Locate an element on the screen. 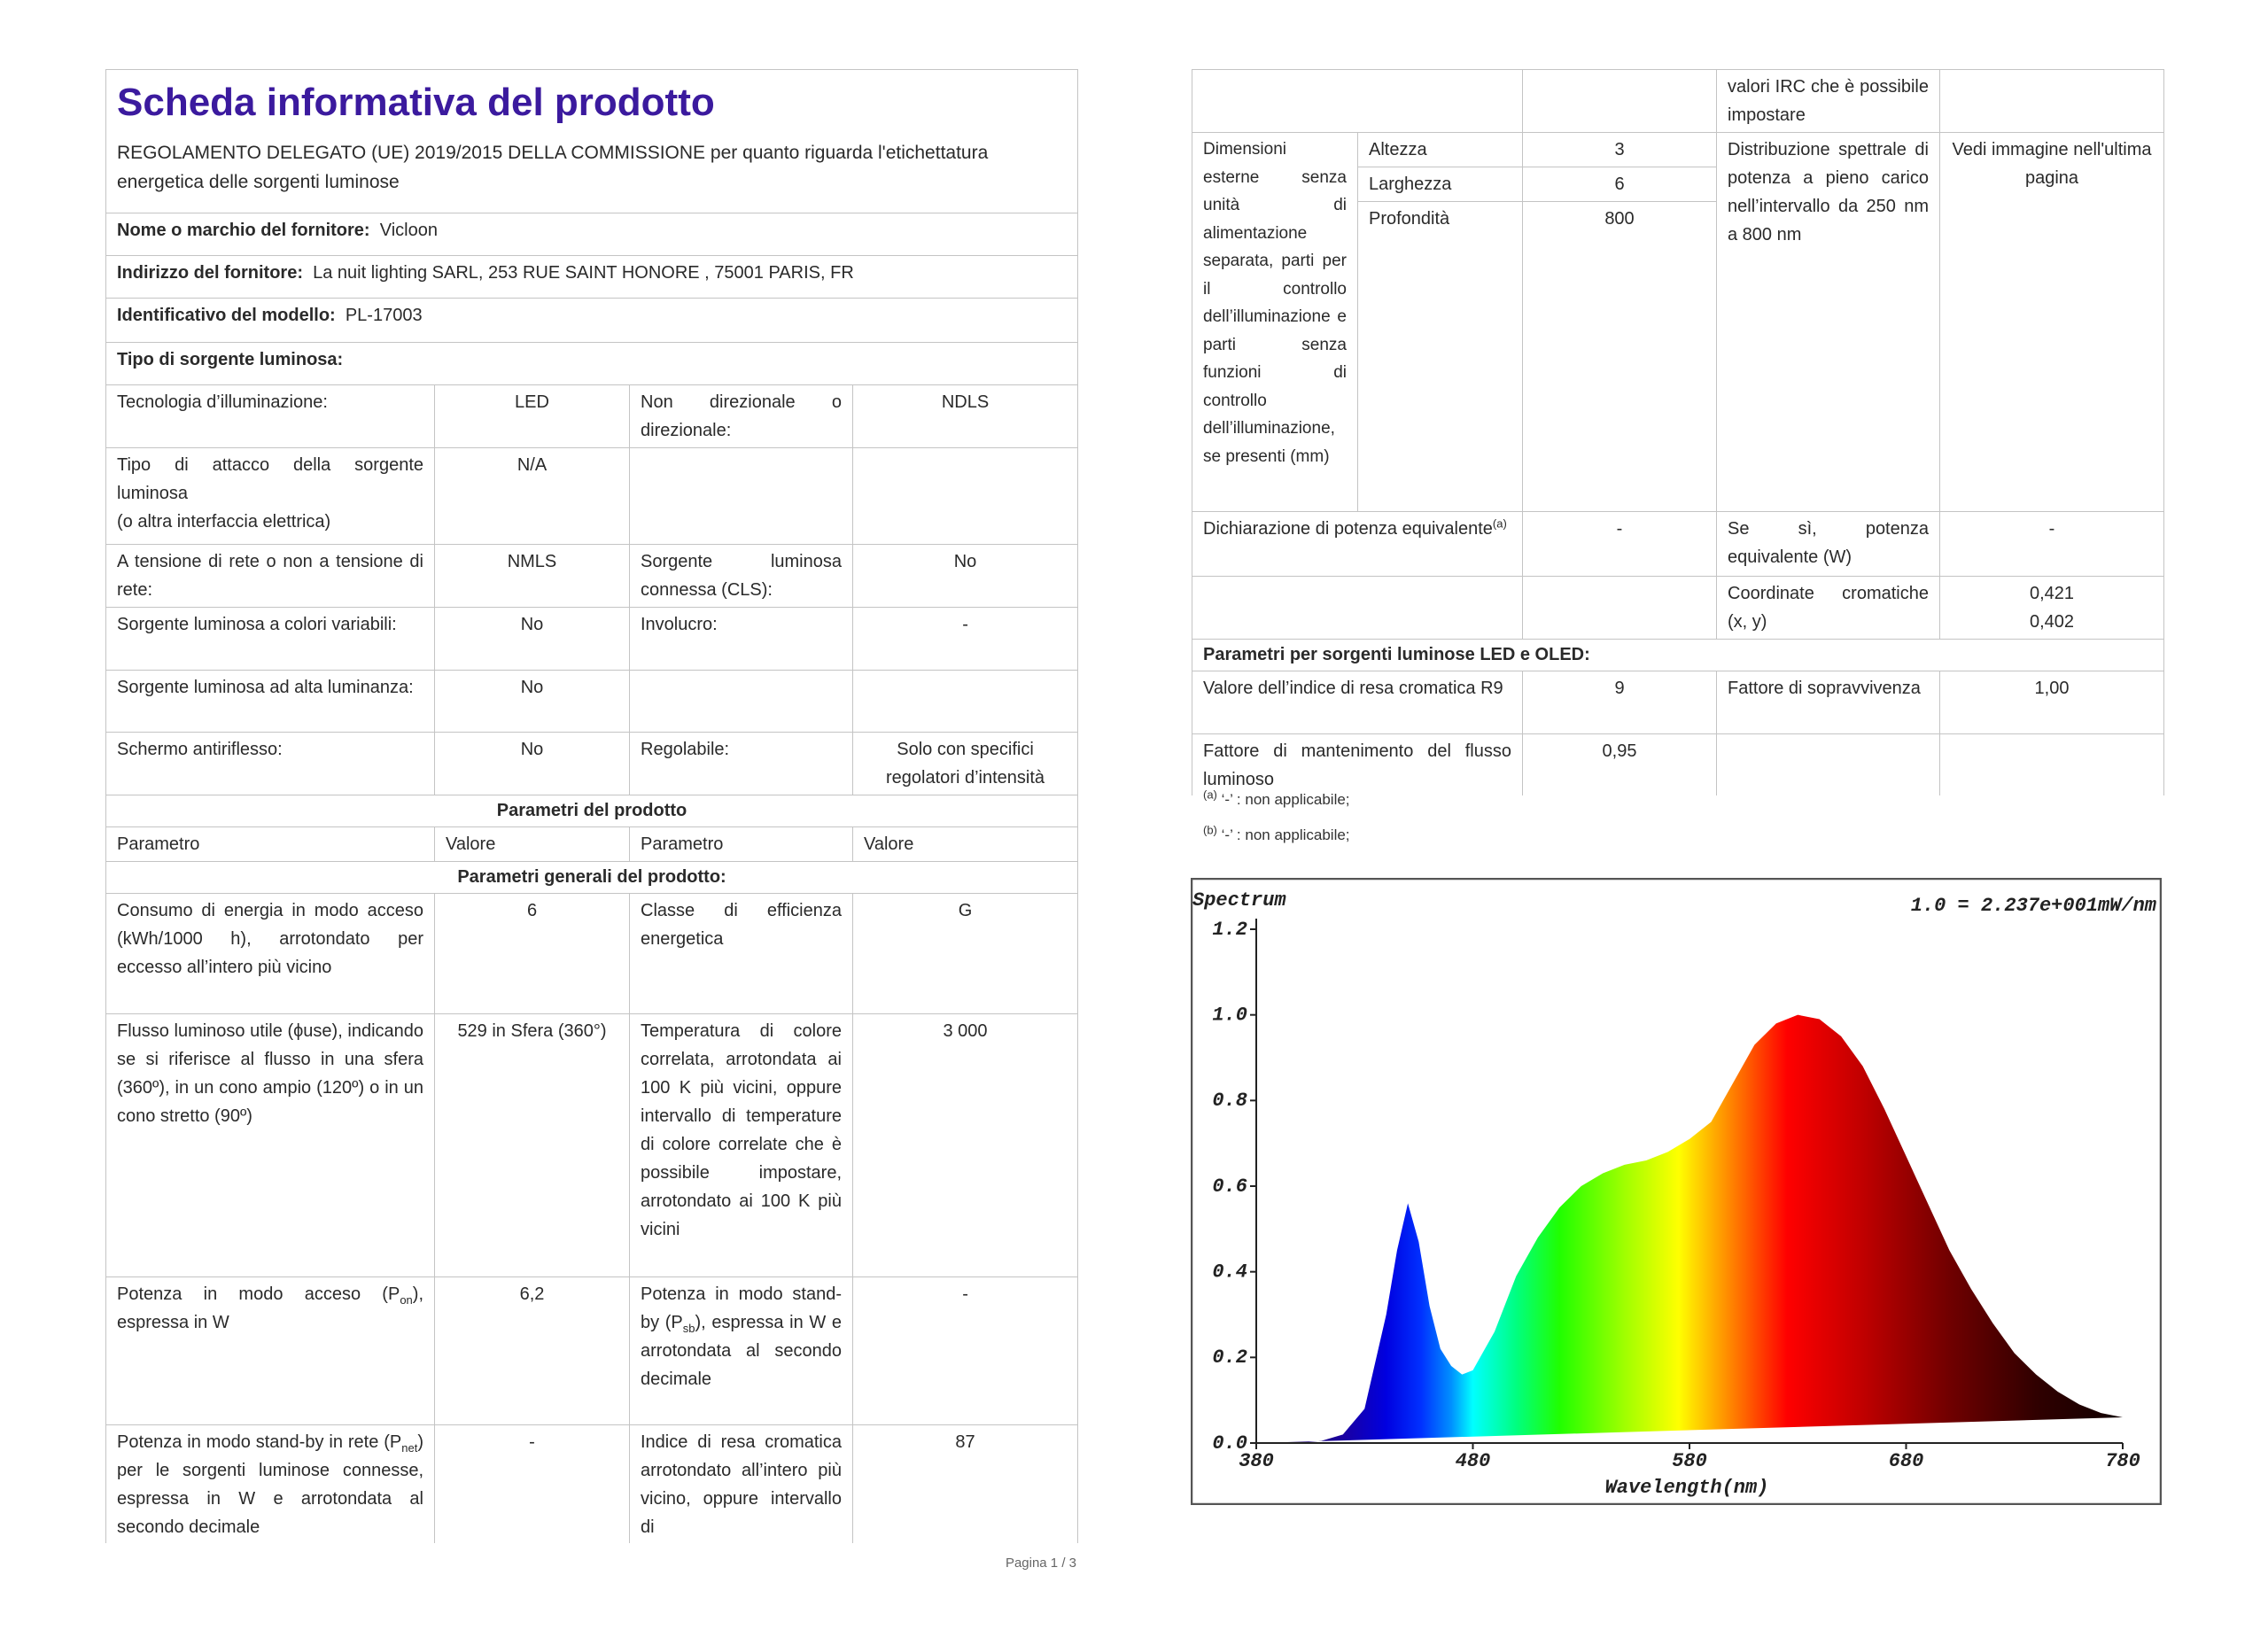 This screenshot has width=2268, height=1645. layout-b: Tipo di sorgente luminosa: is located at coordinates (231, 359).